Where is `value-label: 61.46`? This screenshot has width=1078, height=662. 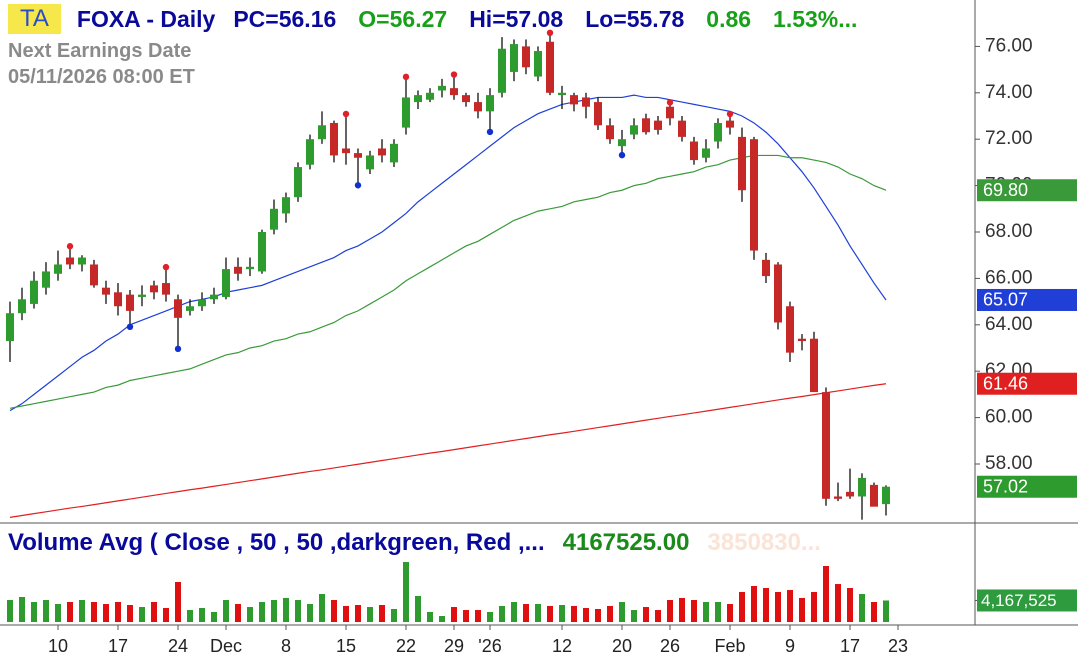 value-label: 61.46 is located at coordinates (1005, 383).